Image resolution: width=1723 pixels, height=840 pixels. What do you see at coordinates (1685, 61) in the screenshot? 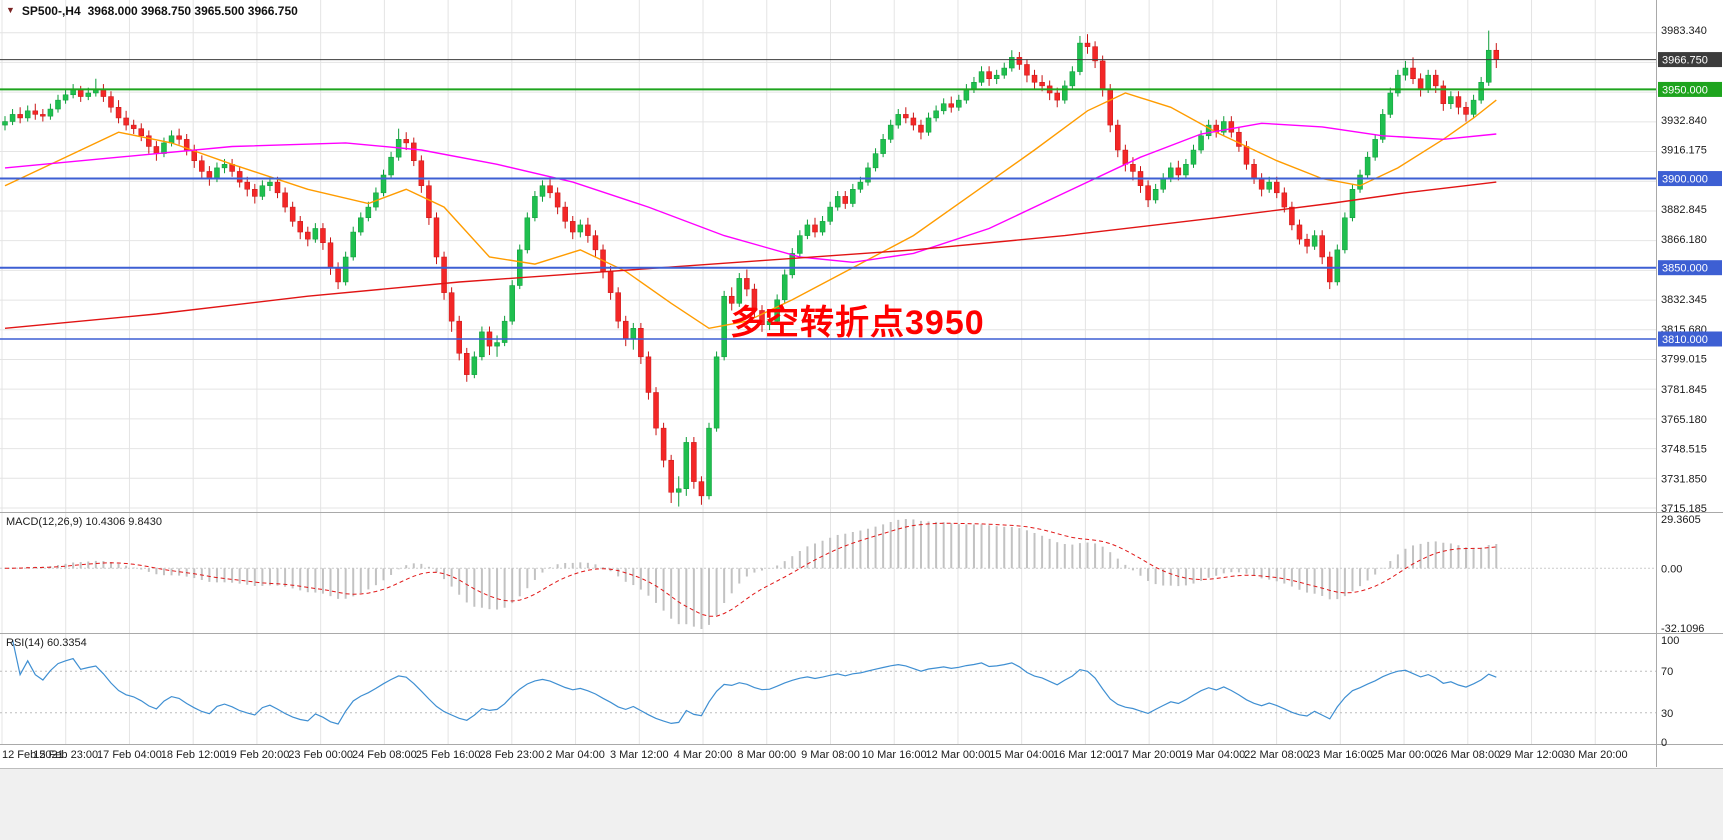
I see `price-badge-label: 3966.750` at bounding box center [1685, 61].